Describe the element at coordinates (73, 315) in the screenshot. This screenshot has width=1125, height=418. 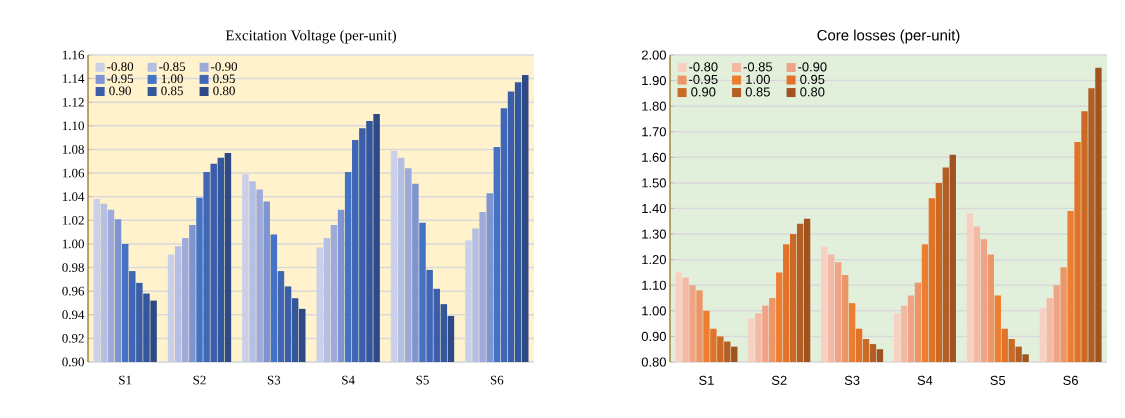
I see `y-tick-label: 0.94` at that location.